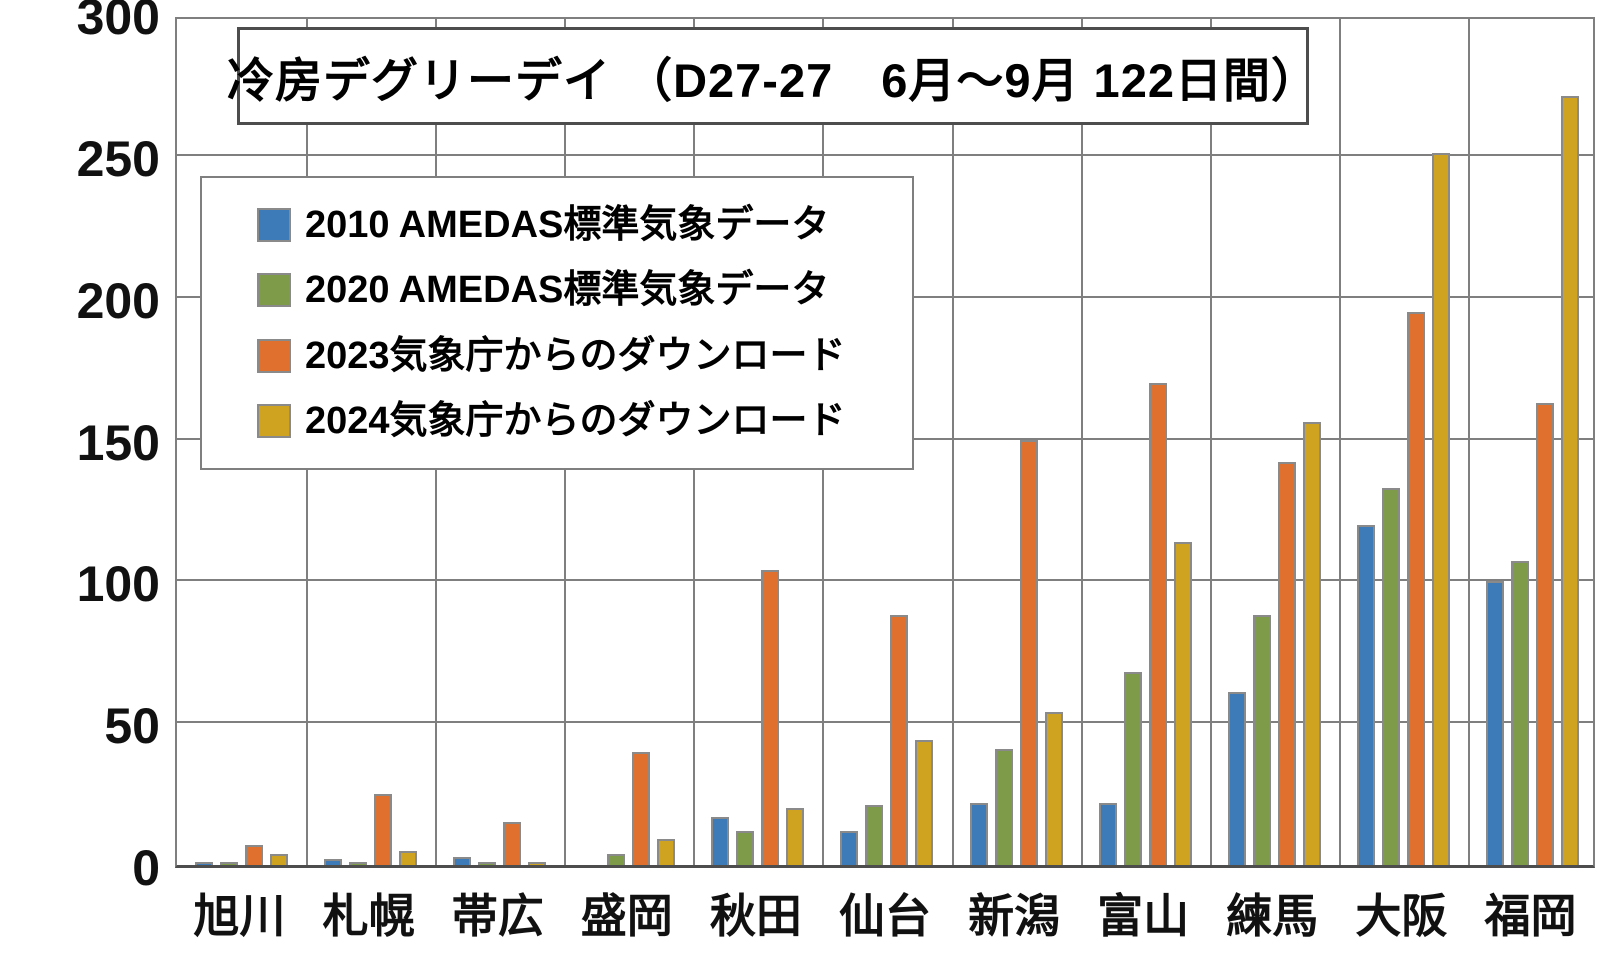 This screenshot has width=1600, height=965. What do you see at coordinates (575, 355) in the screenshot?
I see `legend-label: 2023気象庁からのダウンロード` at bounding box center [575, 355].